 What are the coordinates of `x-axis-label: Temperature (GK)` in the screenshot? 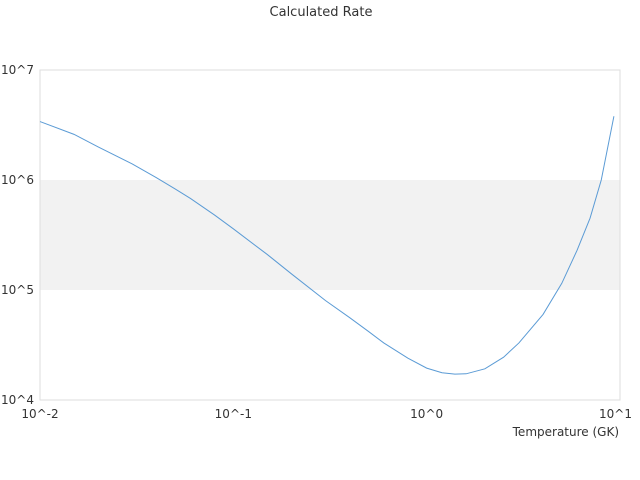 It's located at (565, 432).